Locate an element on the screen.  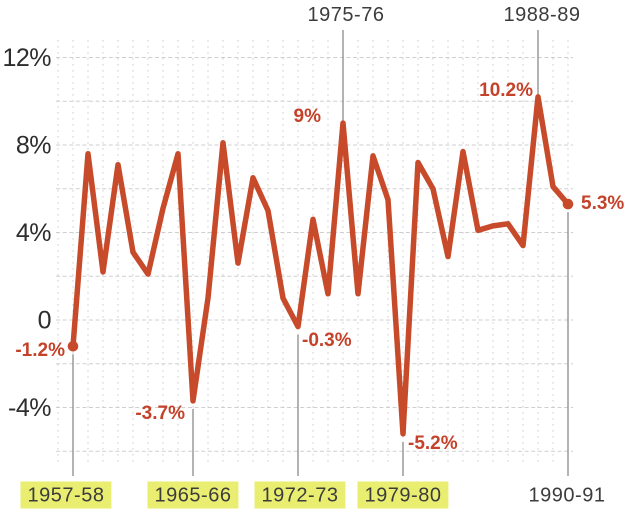
bottom-year-label: 1965-66 is located at coordinates (193, 496).